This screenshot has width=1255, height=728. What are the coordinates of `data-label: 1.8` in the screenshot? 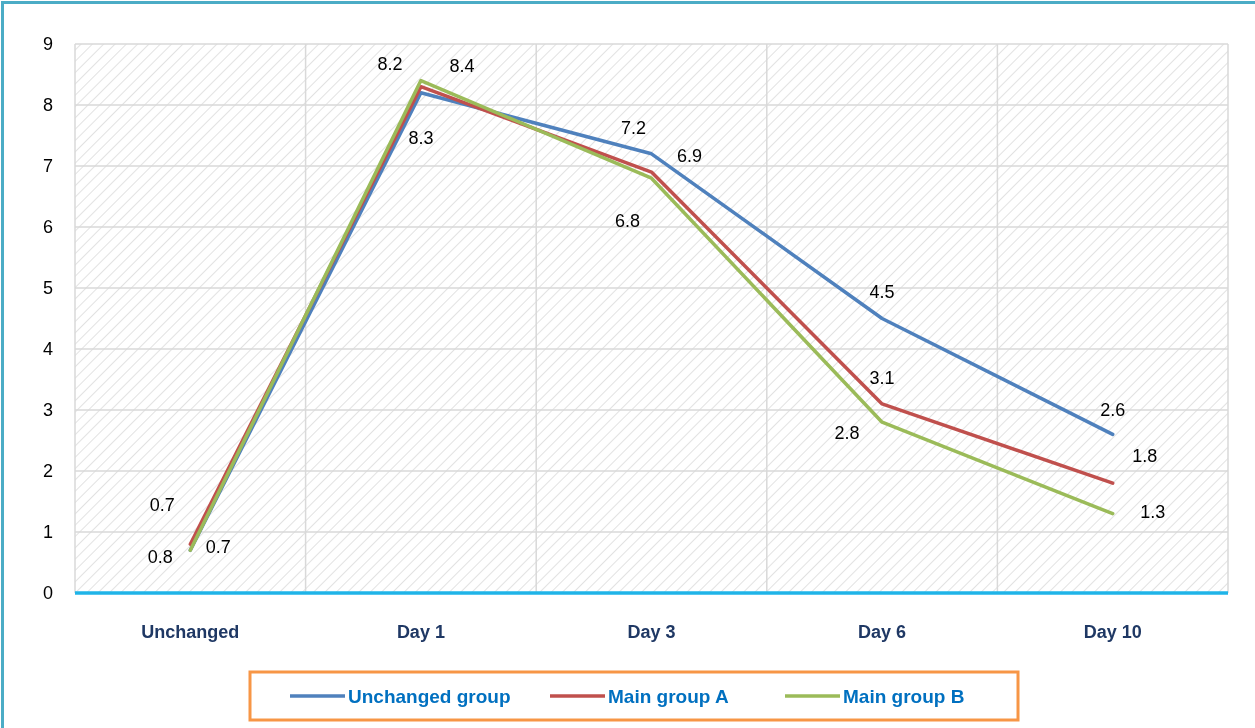 It's located at (1145, 455).